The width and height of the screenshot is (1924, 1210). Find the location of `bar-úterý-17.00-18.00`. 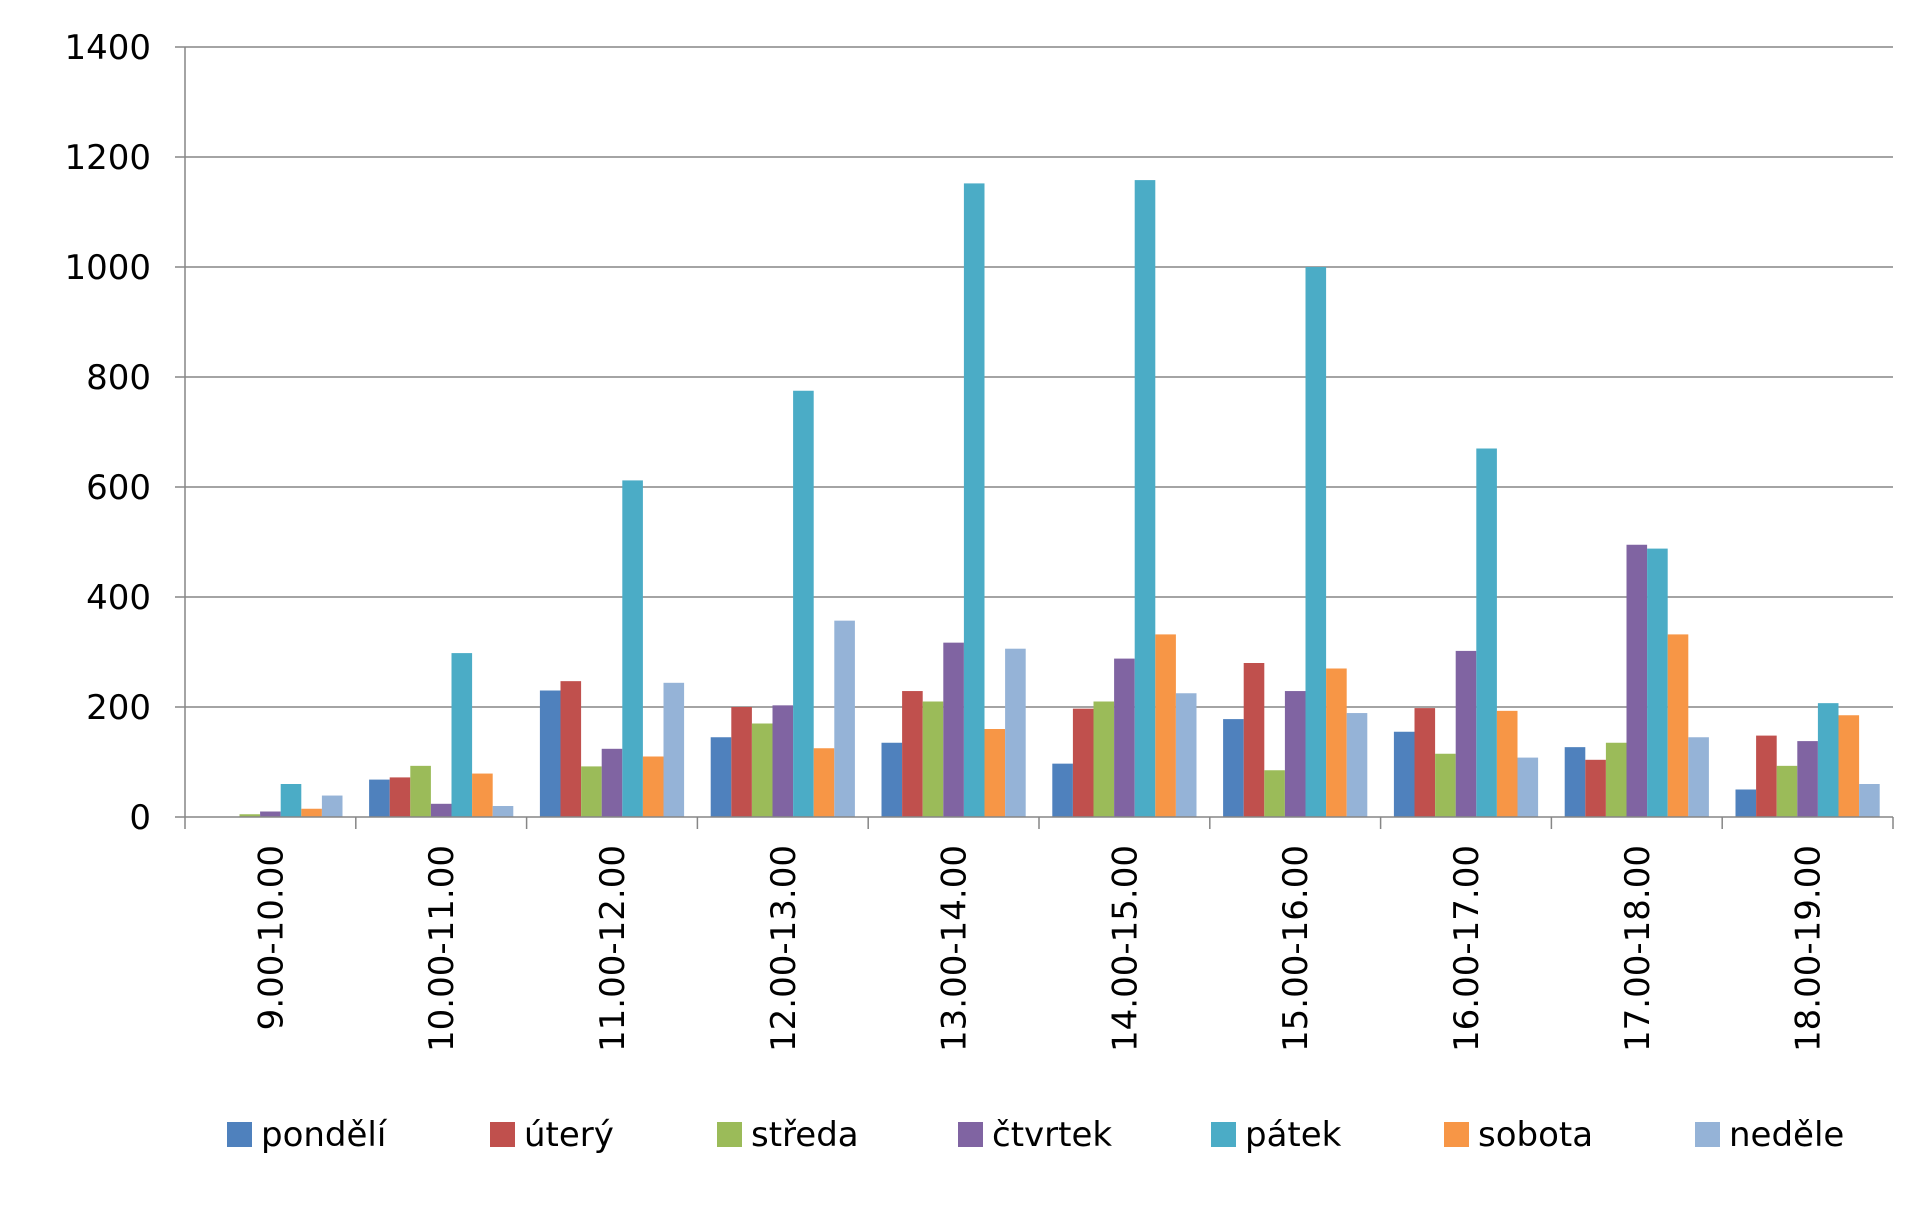

bar-úterý-17.00-18.00 is located at coordinates (1595, 788).